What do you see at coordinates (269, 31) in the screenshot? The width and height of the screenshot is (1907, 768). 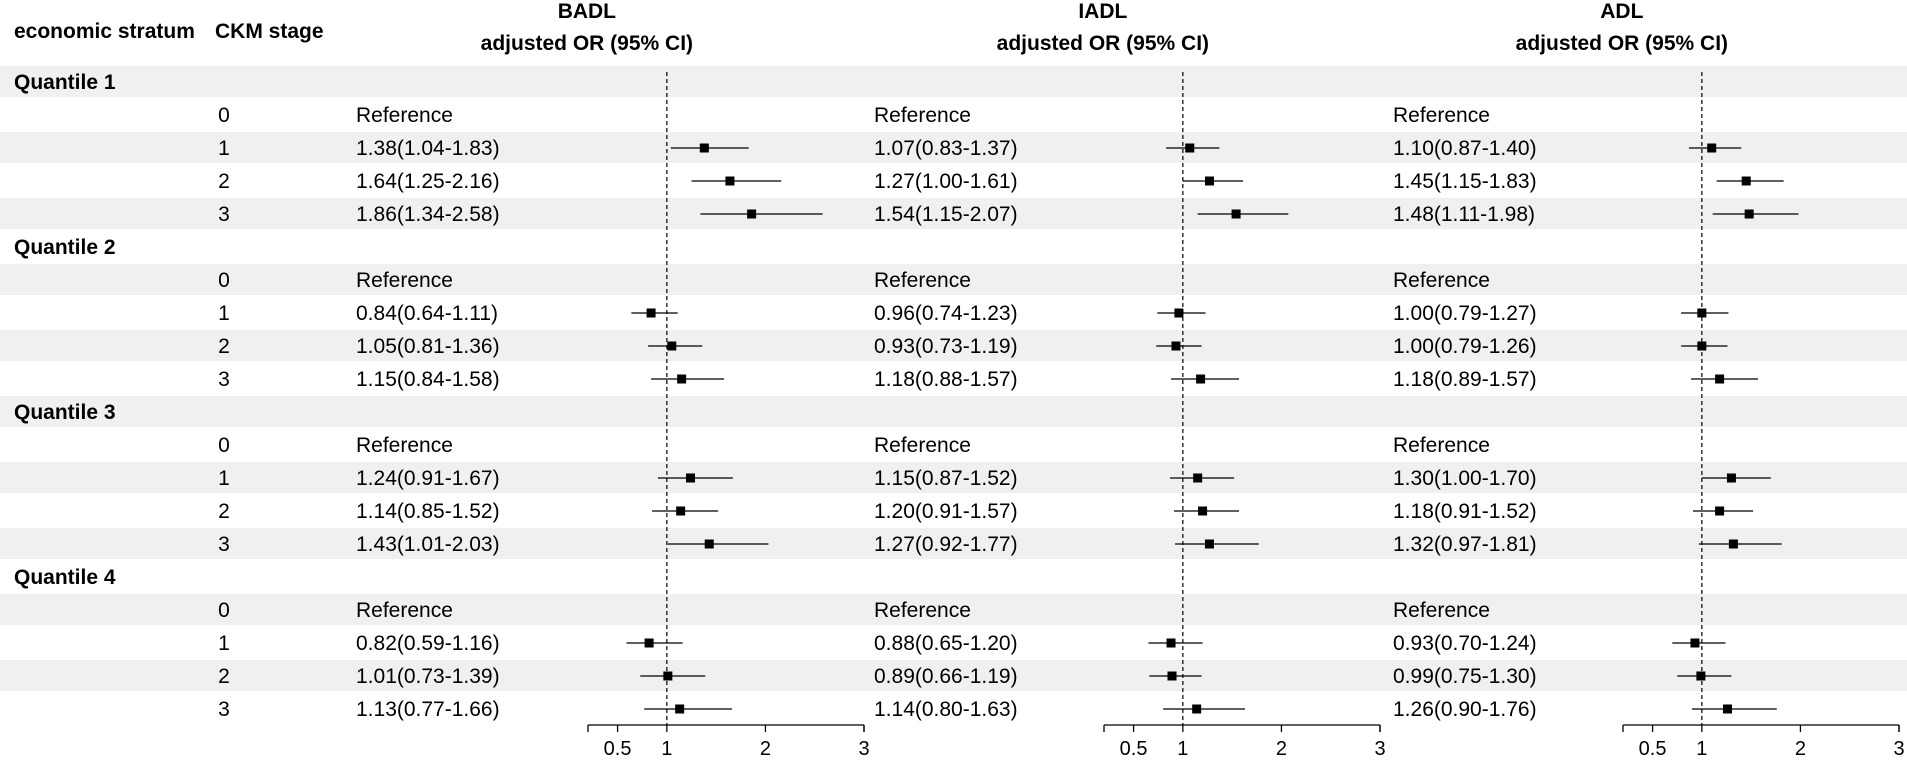 I see `header-ckm-stage: CKM stage` at bounding box center [269, 31].